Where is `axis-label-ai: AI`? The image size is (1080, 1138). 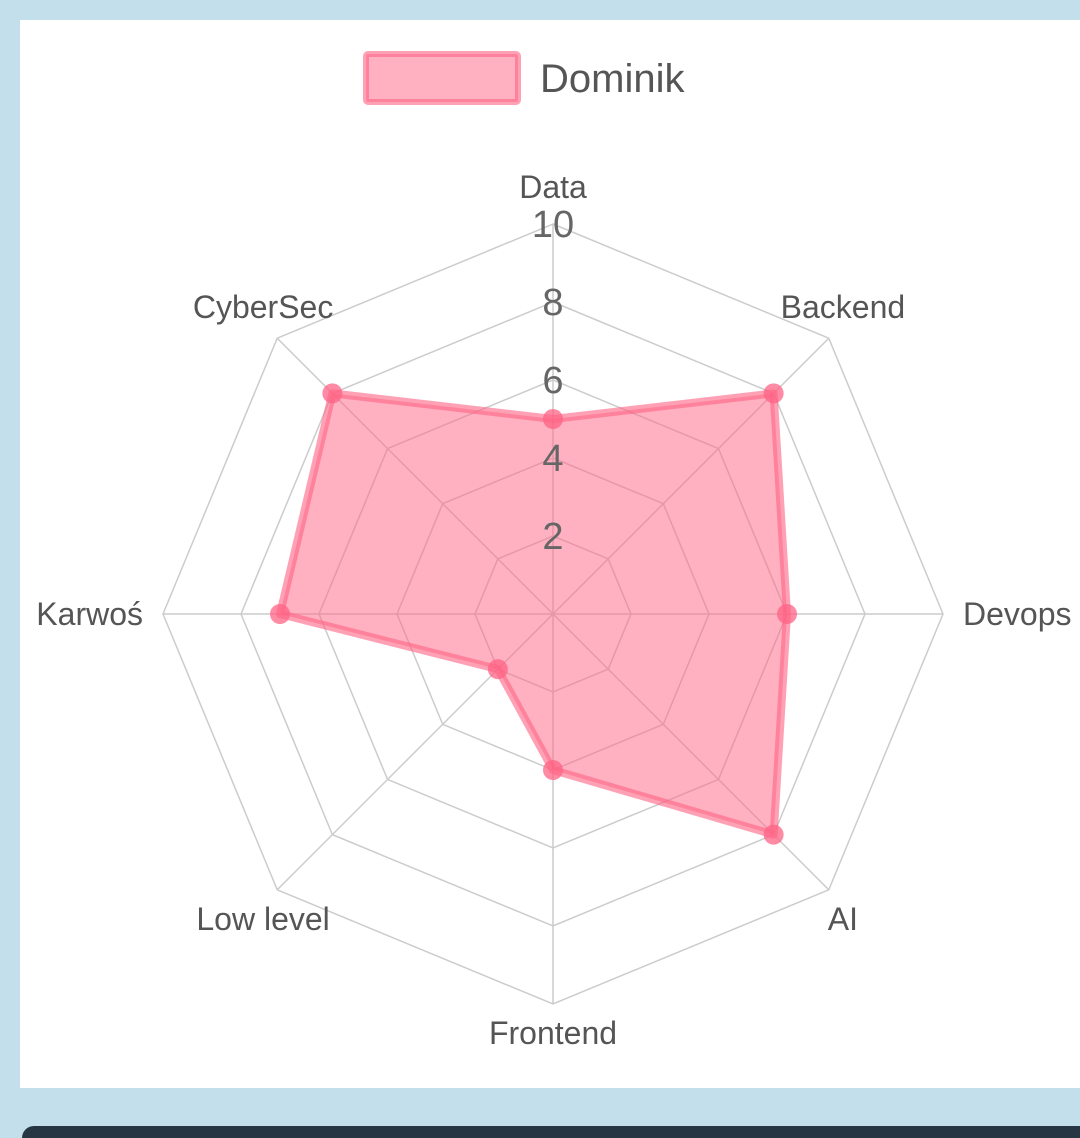 axis-label-ai: AI is located at coordinates (843, 919).